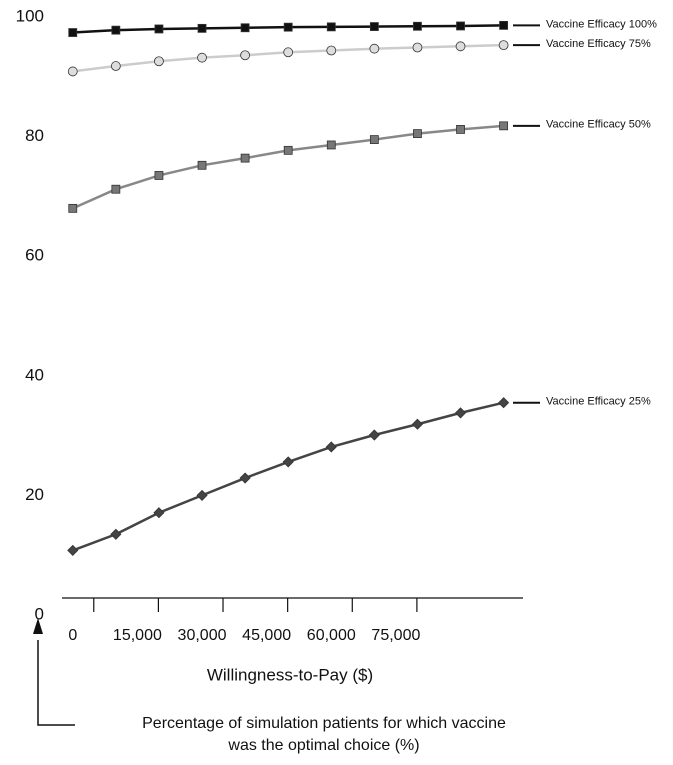  What do you see at coordinates (598, 44) in the screenshot?
I see `legend-label: Vaccine Efficacy 75%` at bounding box center [598, 44].